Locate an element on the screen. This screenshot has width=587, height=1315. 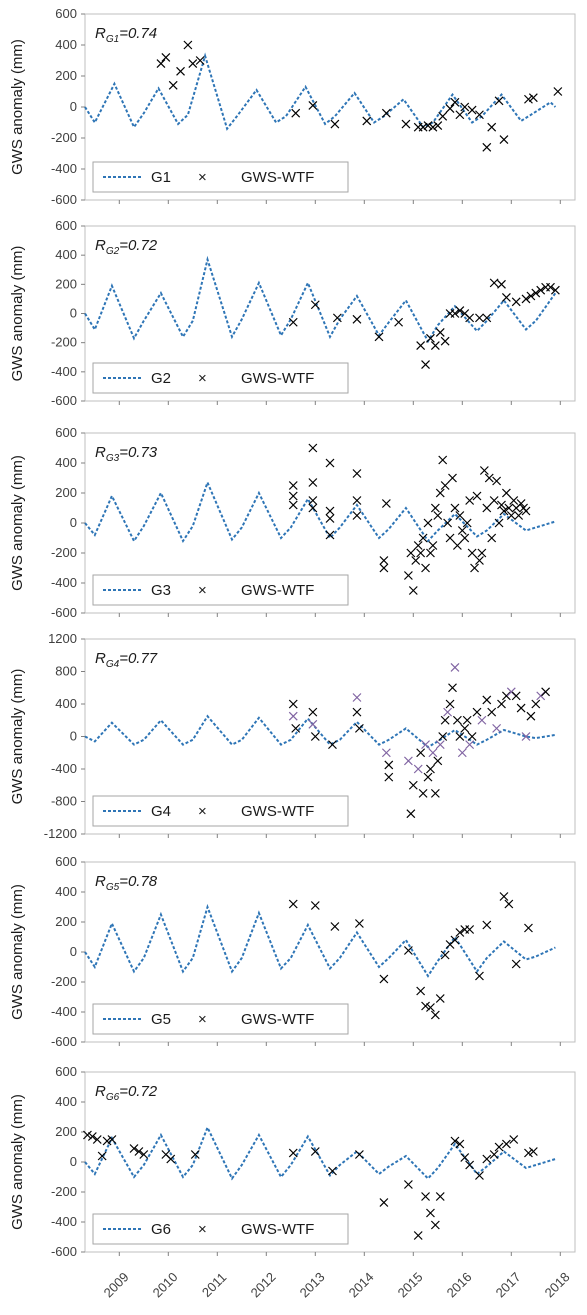
y-tick-label: 200 is located at coordinates (66, 921).